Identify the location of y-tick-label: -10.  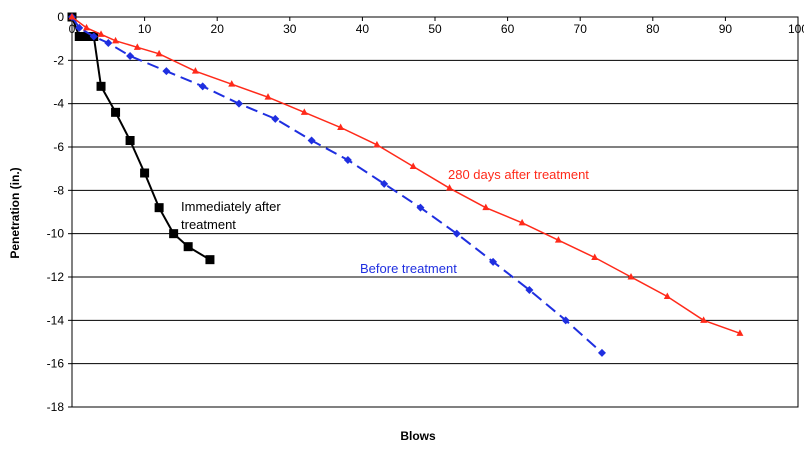
(56, 234).